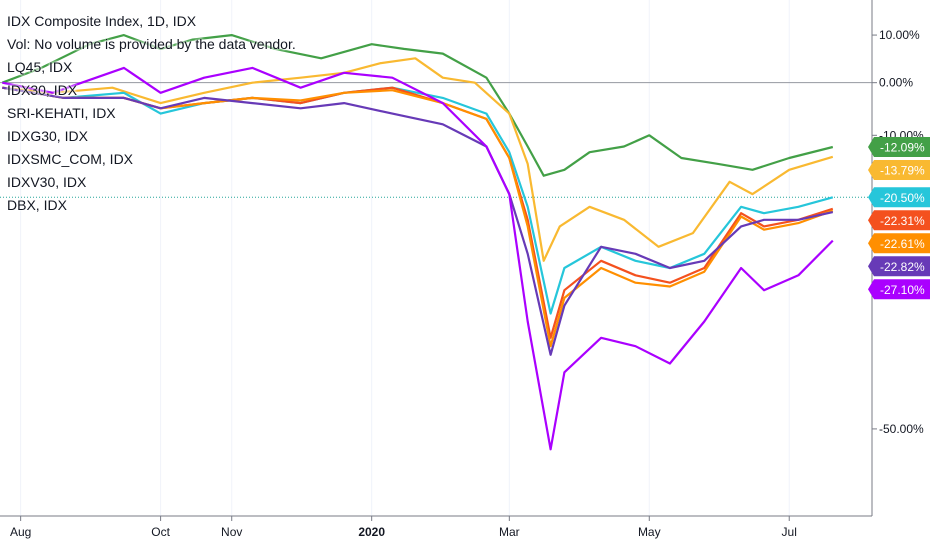 The height and width of the screenshot is (550, 932). What do you see at coordinates (70, 159) in the screenshot?
I see `legend-item-idxsmc-com: IDXSMC_COM, IDX` at bounding box center [70, 159].